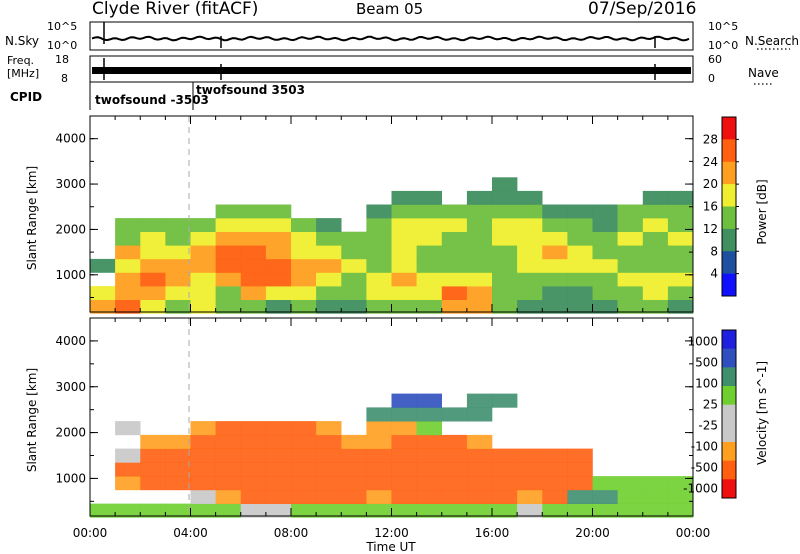  What do you see at coordinates (291, 533) in the screenshot?
I see `x-tick-label: 08:00` at bounding box center [291, 533].